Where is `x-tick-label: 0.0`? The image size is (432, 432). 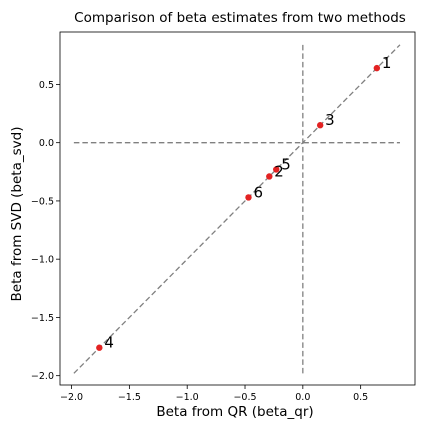
x-tick-label: 0.0 is located at coordinates (302, 397).